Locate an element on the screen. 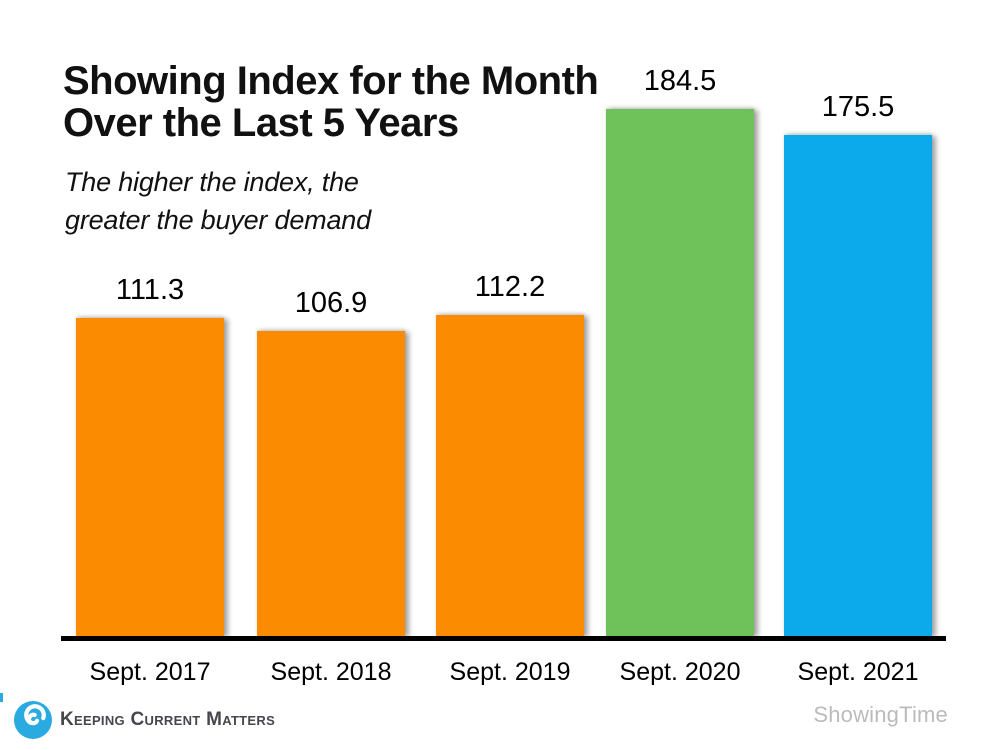  bar-value-label: 112.2 is located at coordinates (510, 287).